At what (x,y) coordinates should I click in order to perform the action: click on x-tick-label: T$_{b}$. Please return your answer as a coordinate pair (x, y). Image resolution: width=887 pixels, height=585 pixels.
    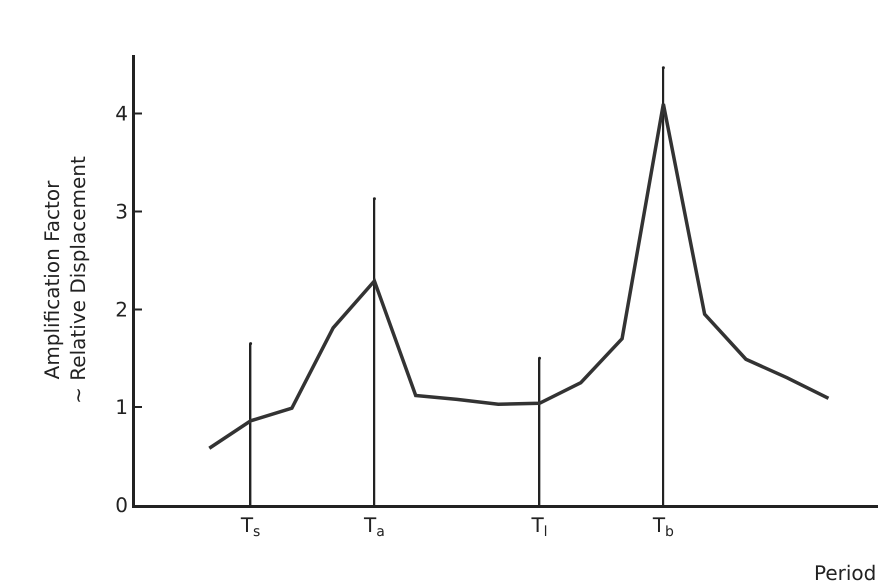
    Looking at the image, I should click on (663, 526).